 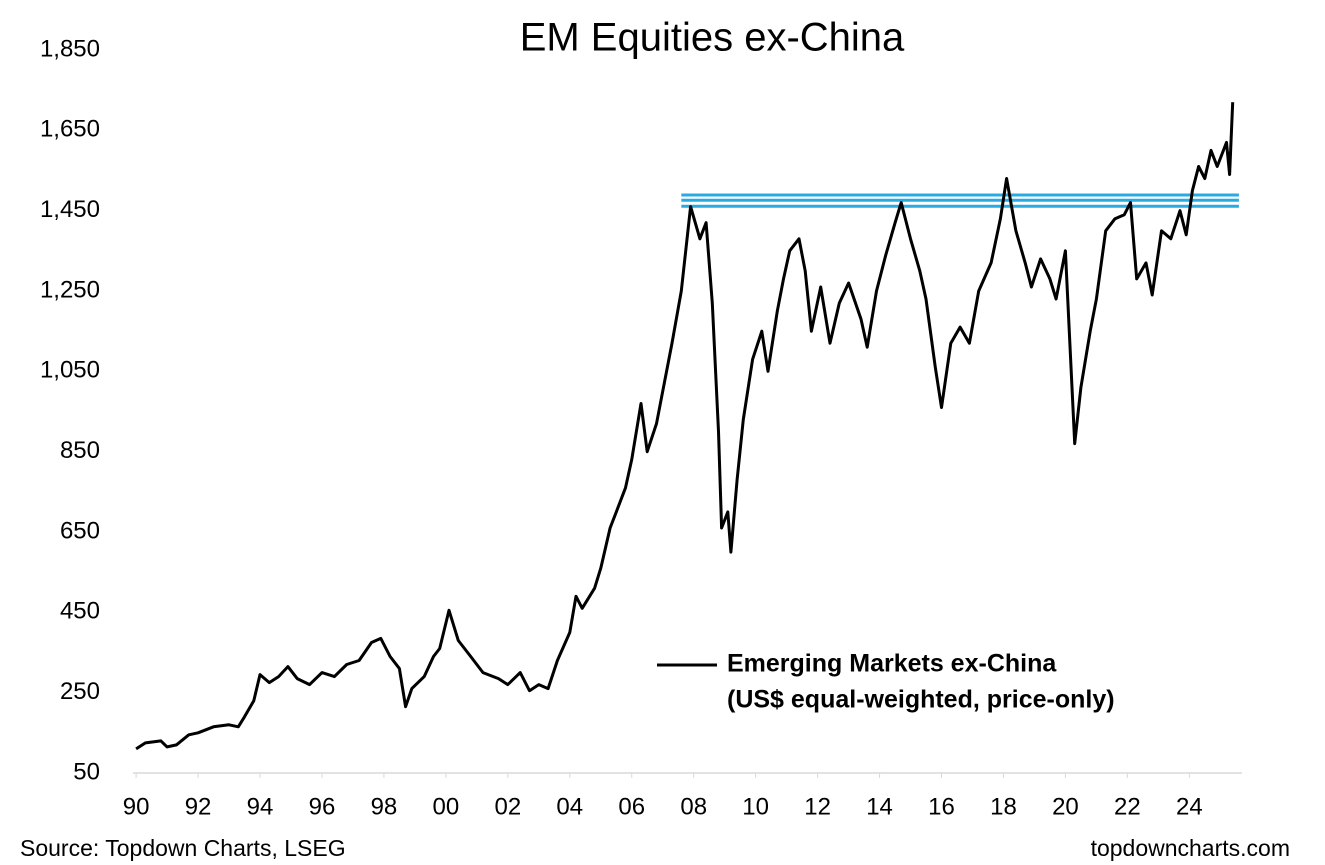 I want to click on legend-label: Emerging Markets ex-China, so click(x=892, y=664).